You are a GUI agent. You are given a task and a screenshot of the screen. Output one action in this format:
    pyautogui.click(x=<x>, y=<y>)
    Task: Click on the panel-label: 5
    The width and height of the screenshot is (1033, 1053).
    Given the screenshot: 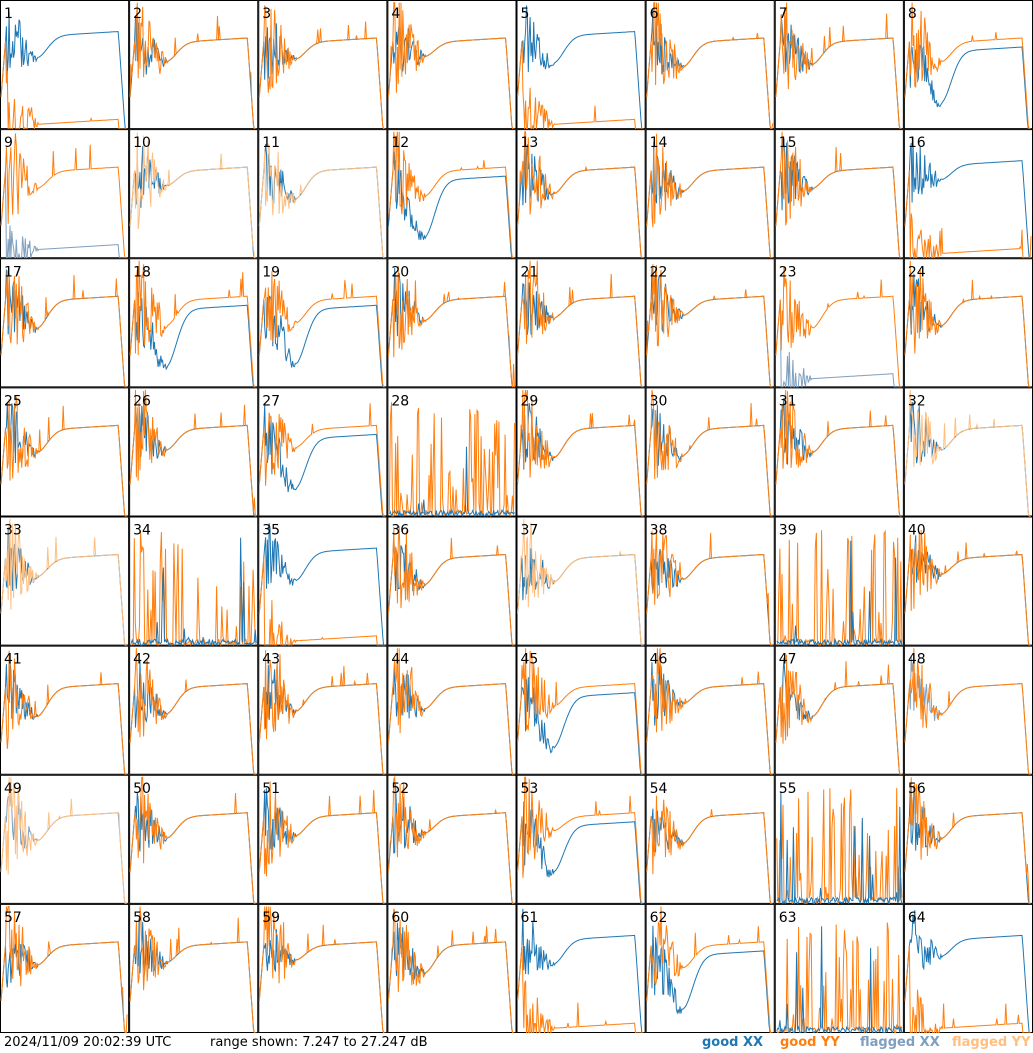 What is the action you would take?
    pyautogui.click(x=525, y=14)
    